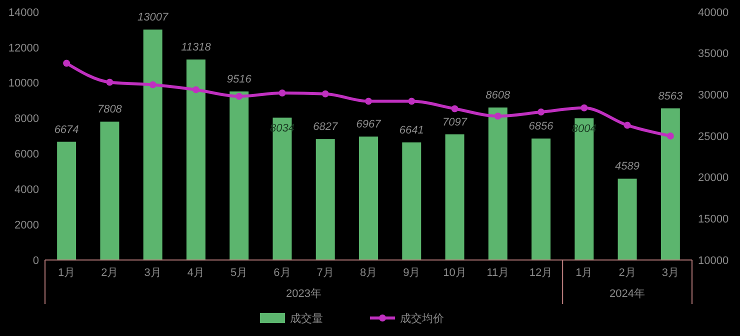 The image size is (740, 336). I want to click on y2-tick-label: 30000, so click(713, 96).